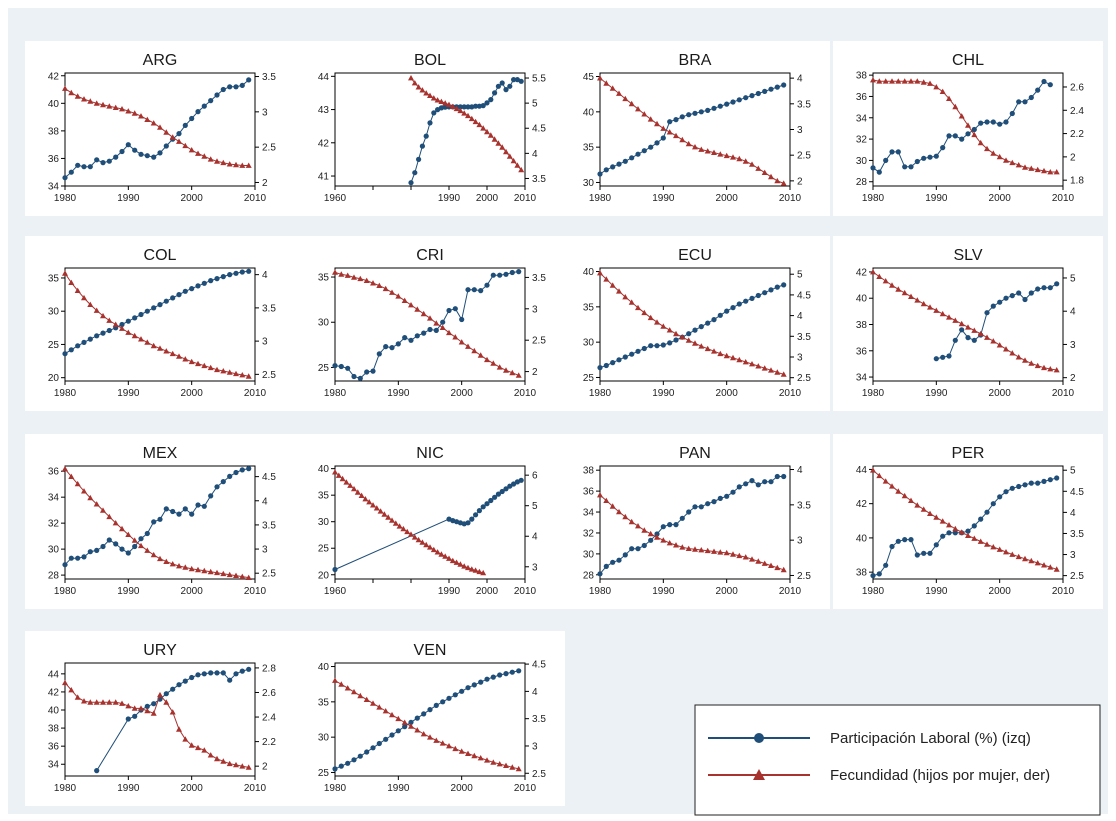  What do you see at coordinates (324, 496) in the screenshot?
I see `y-left-tick-label: 35` at bounding box center [324, 496].